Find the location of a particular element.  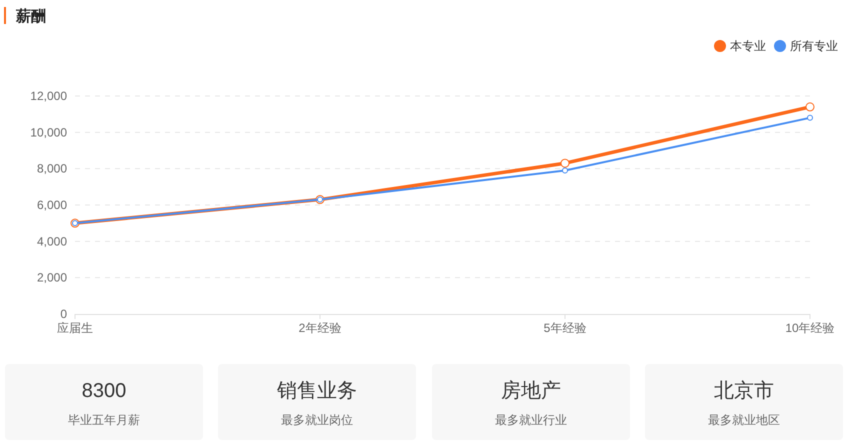

y-tick-label: 4,000 is located at coordinates (52, 241).